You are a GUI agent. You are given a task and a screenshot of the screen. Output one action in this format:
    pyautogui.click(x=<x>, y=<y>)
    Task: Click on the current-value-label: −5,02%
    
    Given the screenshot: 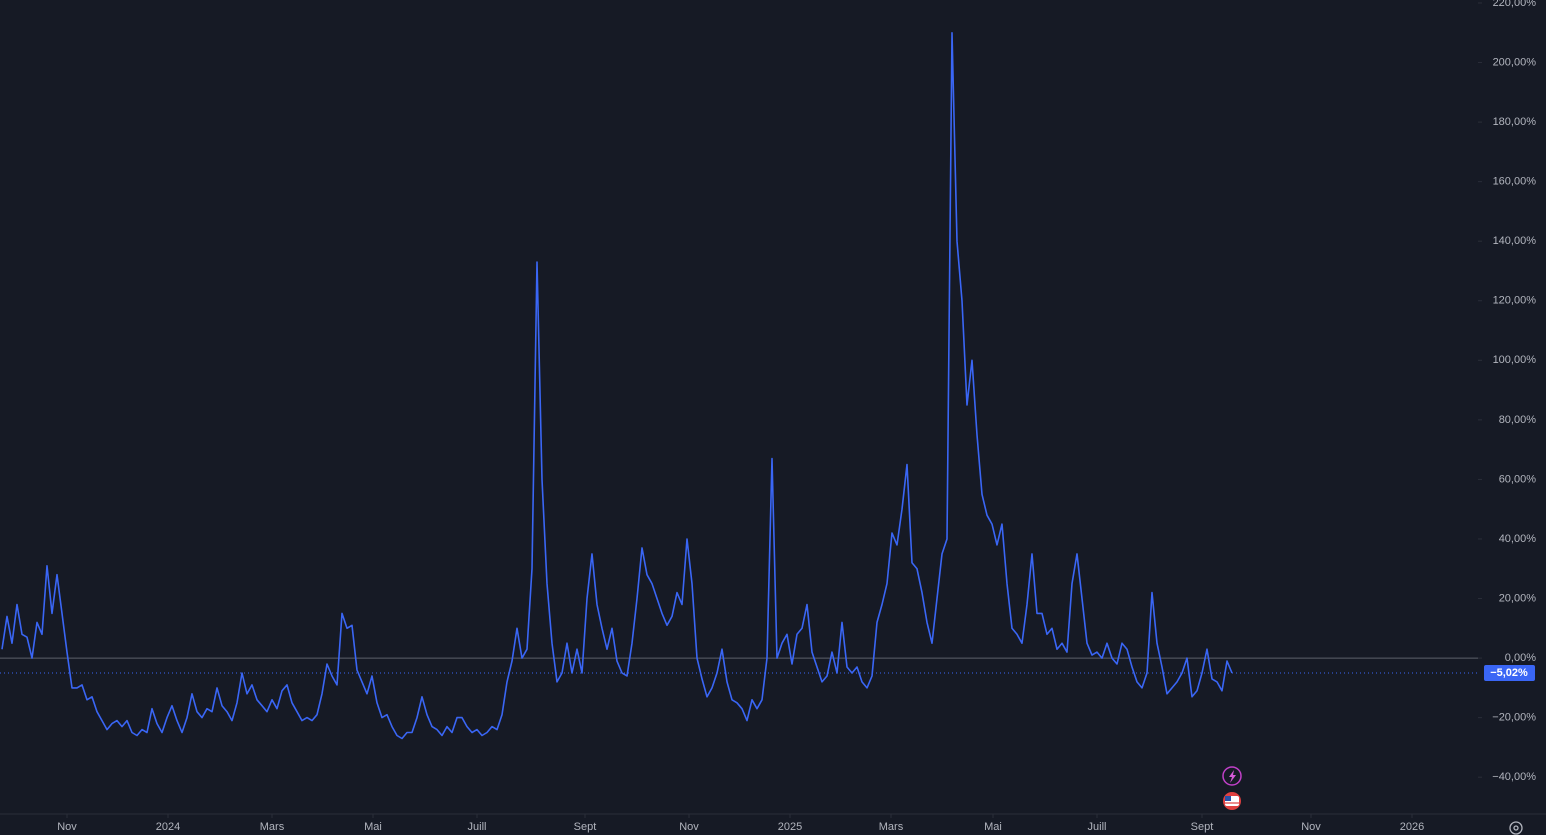 What is the action you would take?
    pyautogui.click(x=1509, y=673)
    